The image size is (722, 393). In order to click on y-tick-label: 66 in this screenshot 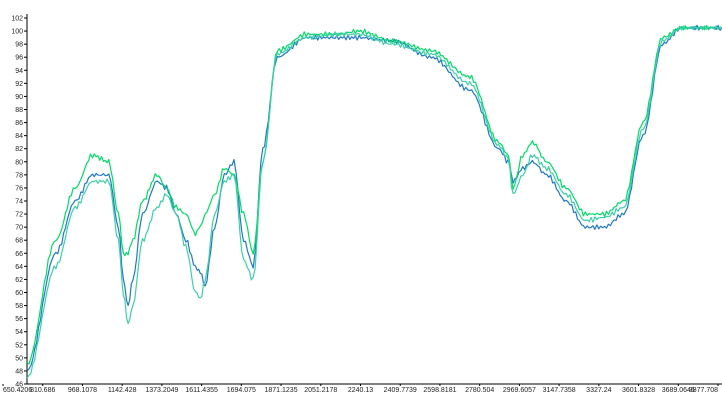, I will do `click(19, 254)`.